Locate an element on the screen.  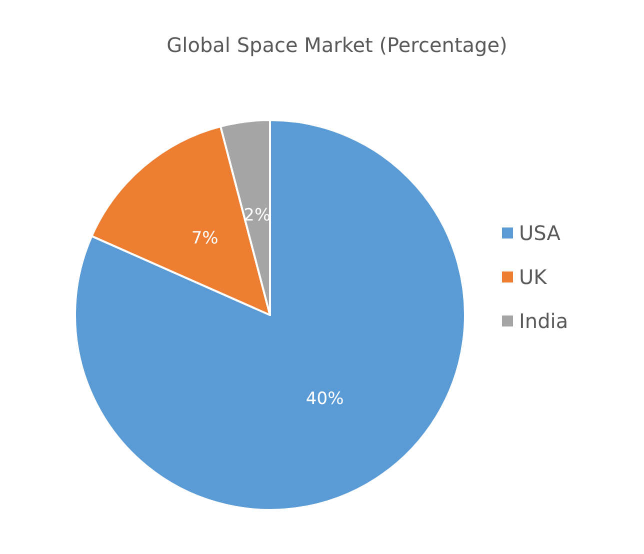
legend-label: USA is located at coordinates (540, 233).